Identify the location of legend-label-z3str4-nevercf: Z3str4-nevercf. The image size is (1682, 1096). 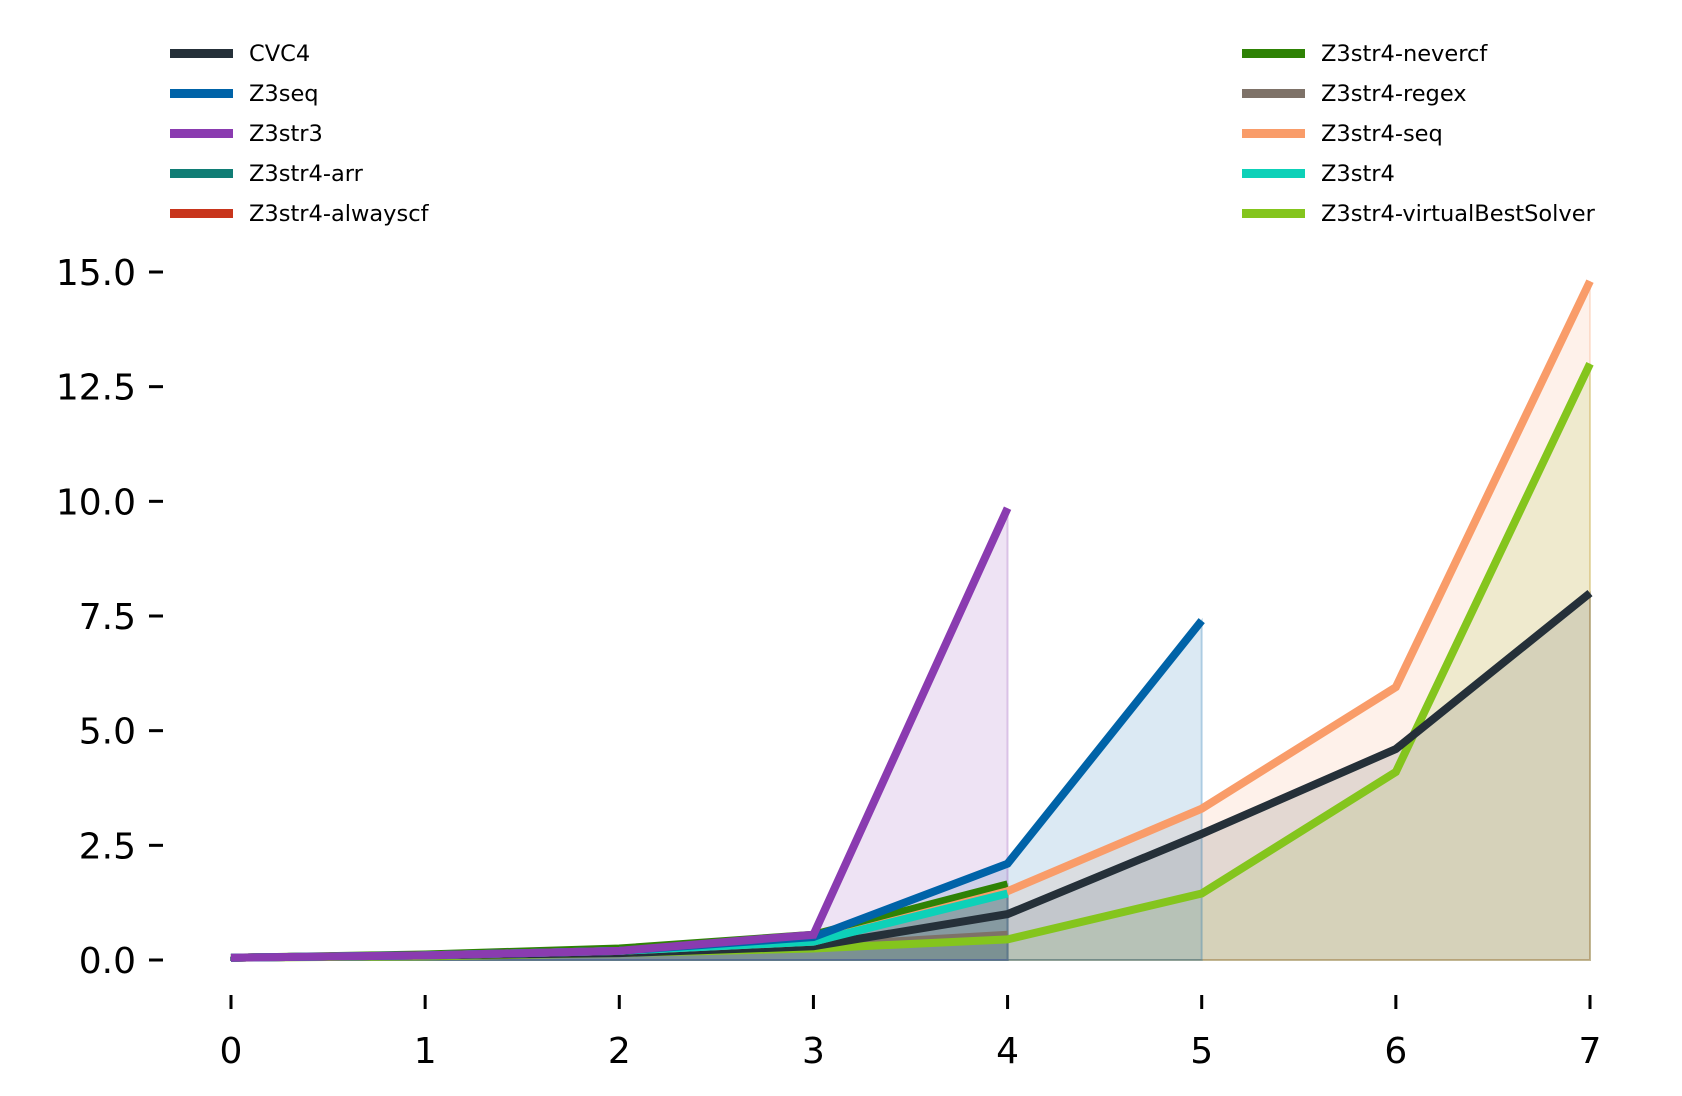
(1404, 54).